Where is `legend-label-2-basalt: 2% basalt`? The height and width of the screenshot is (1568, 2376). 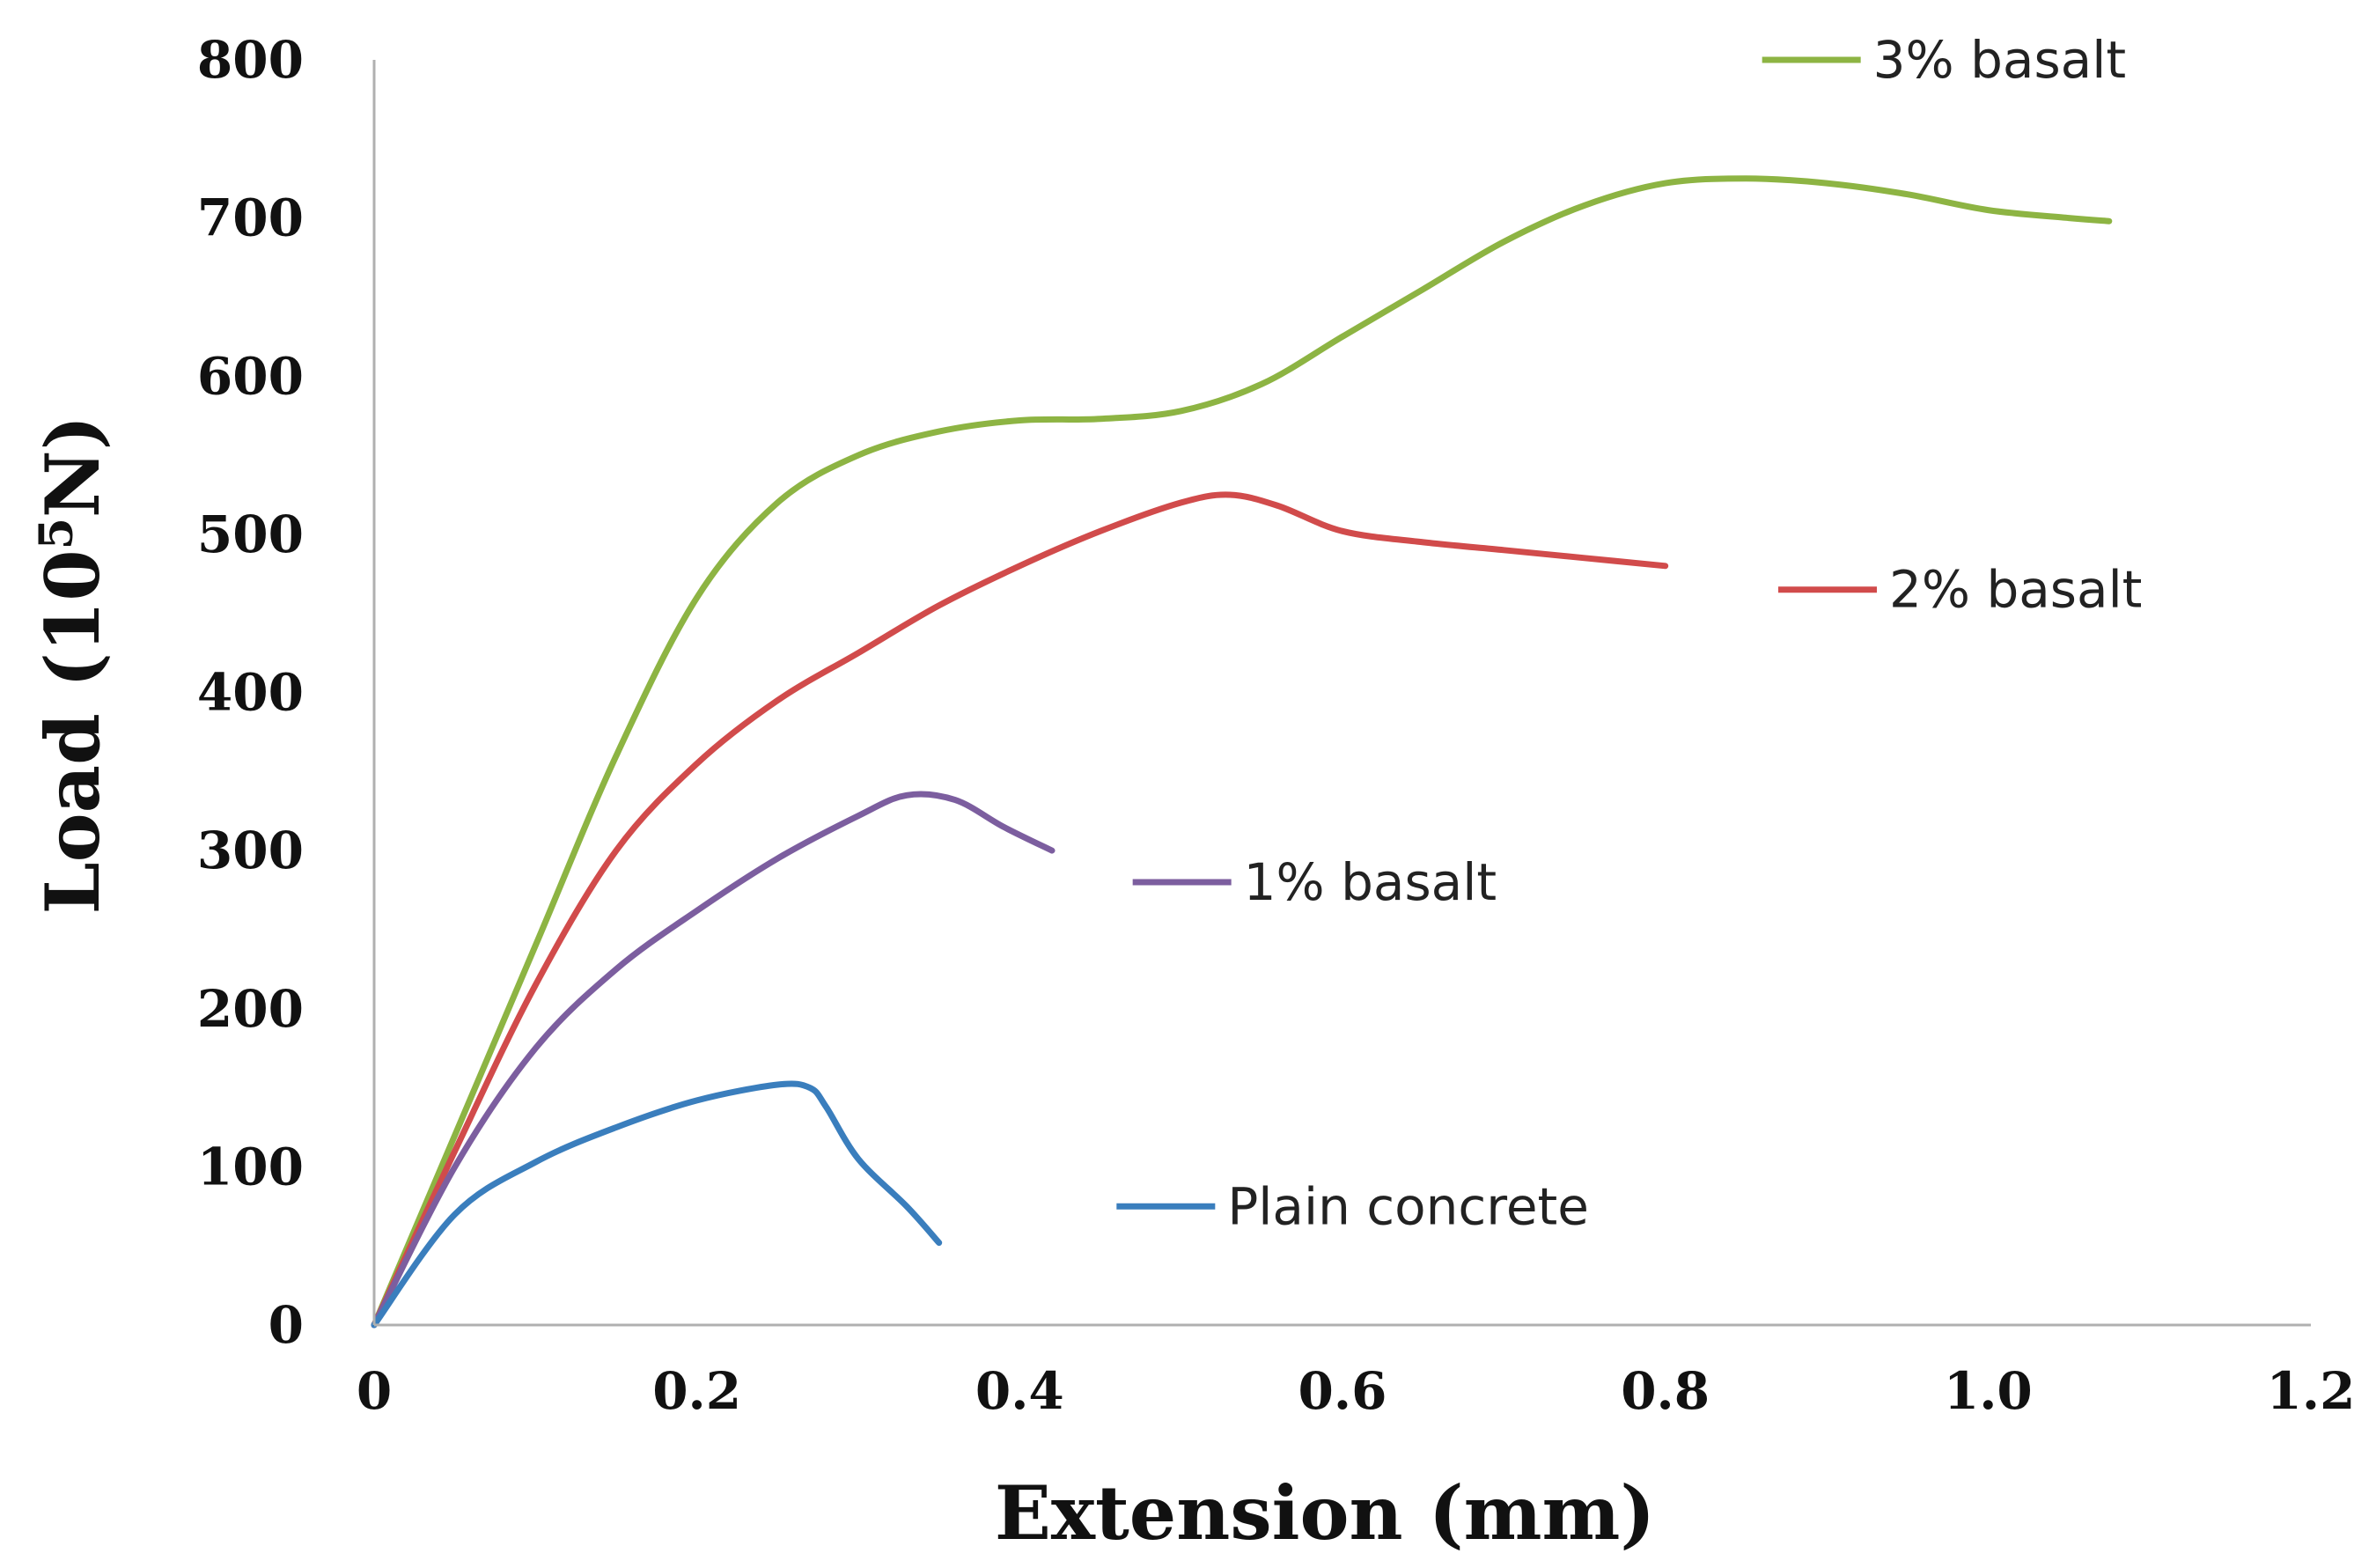 legend-label-2-basalt: 2% basalt is located at coordinates (2015, 590).